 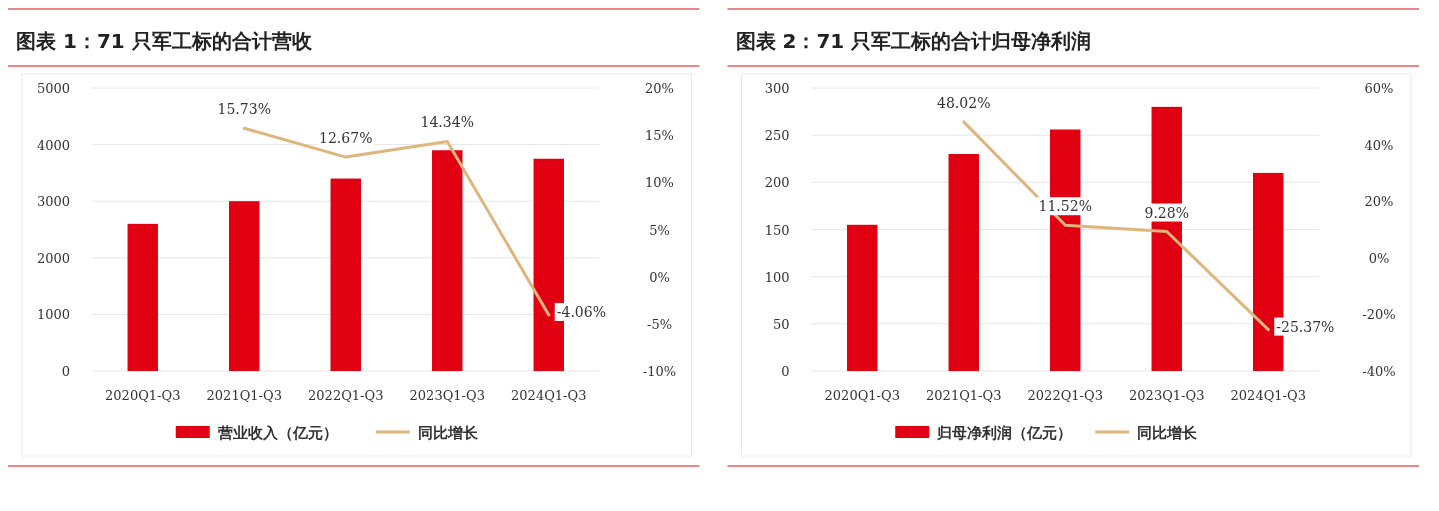 What do you see at coordinates (781, 324) in the screenshot?
I see `y-tick-label: 50` at bounding box center [781, 324].